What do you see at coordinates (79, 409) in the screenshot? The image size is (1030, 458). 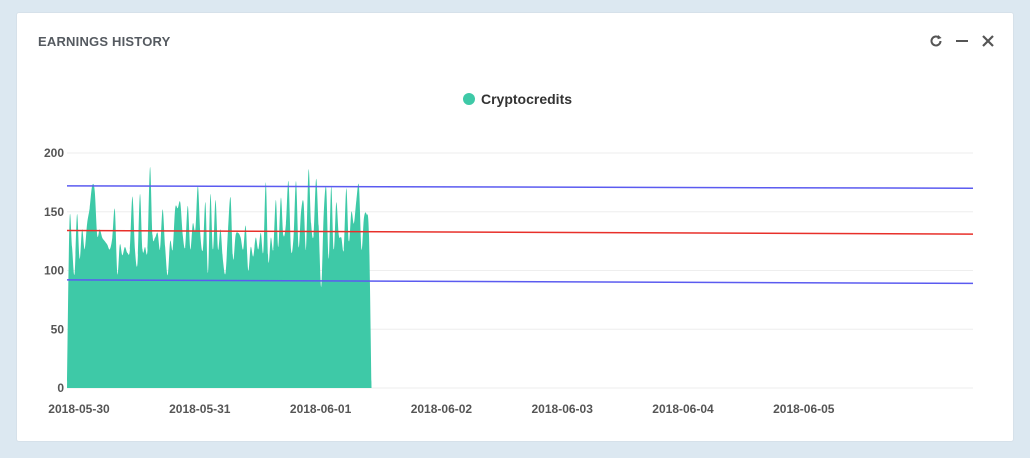 I see `x-tick-label: 2018-05-30` at bounding box center [79, 409].